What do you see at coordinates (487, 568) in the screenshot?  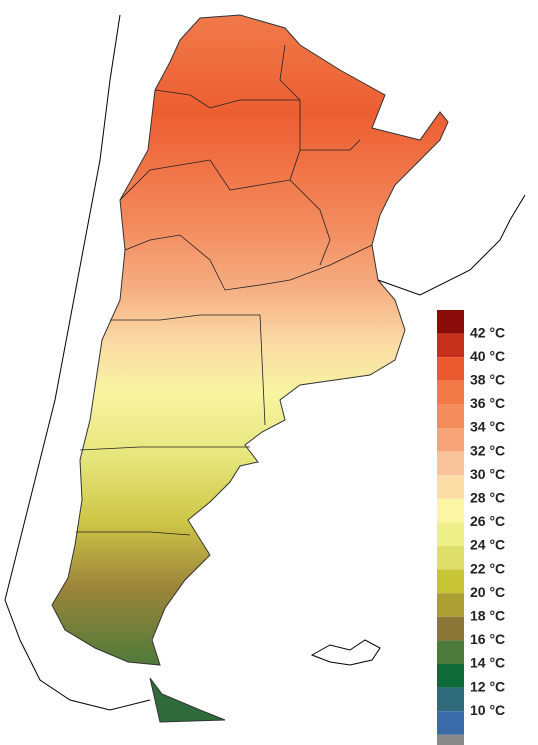 I see `legend-label: 22 °C` at bounding box center [487, 568].